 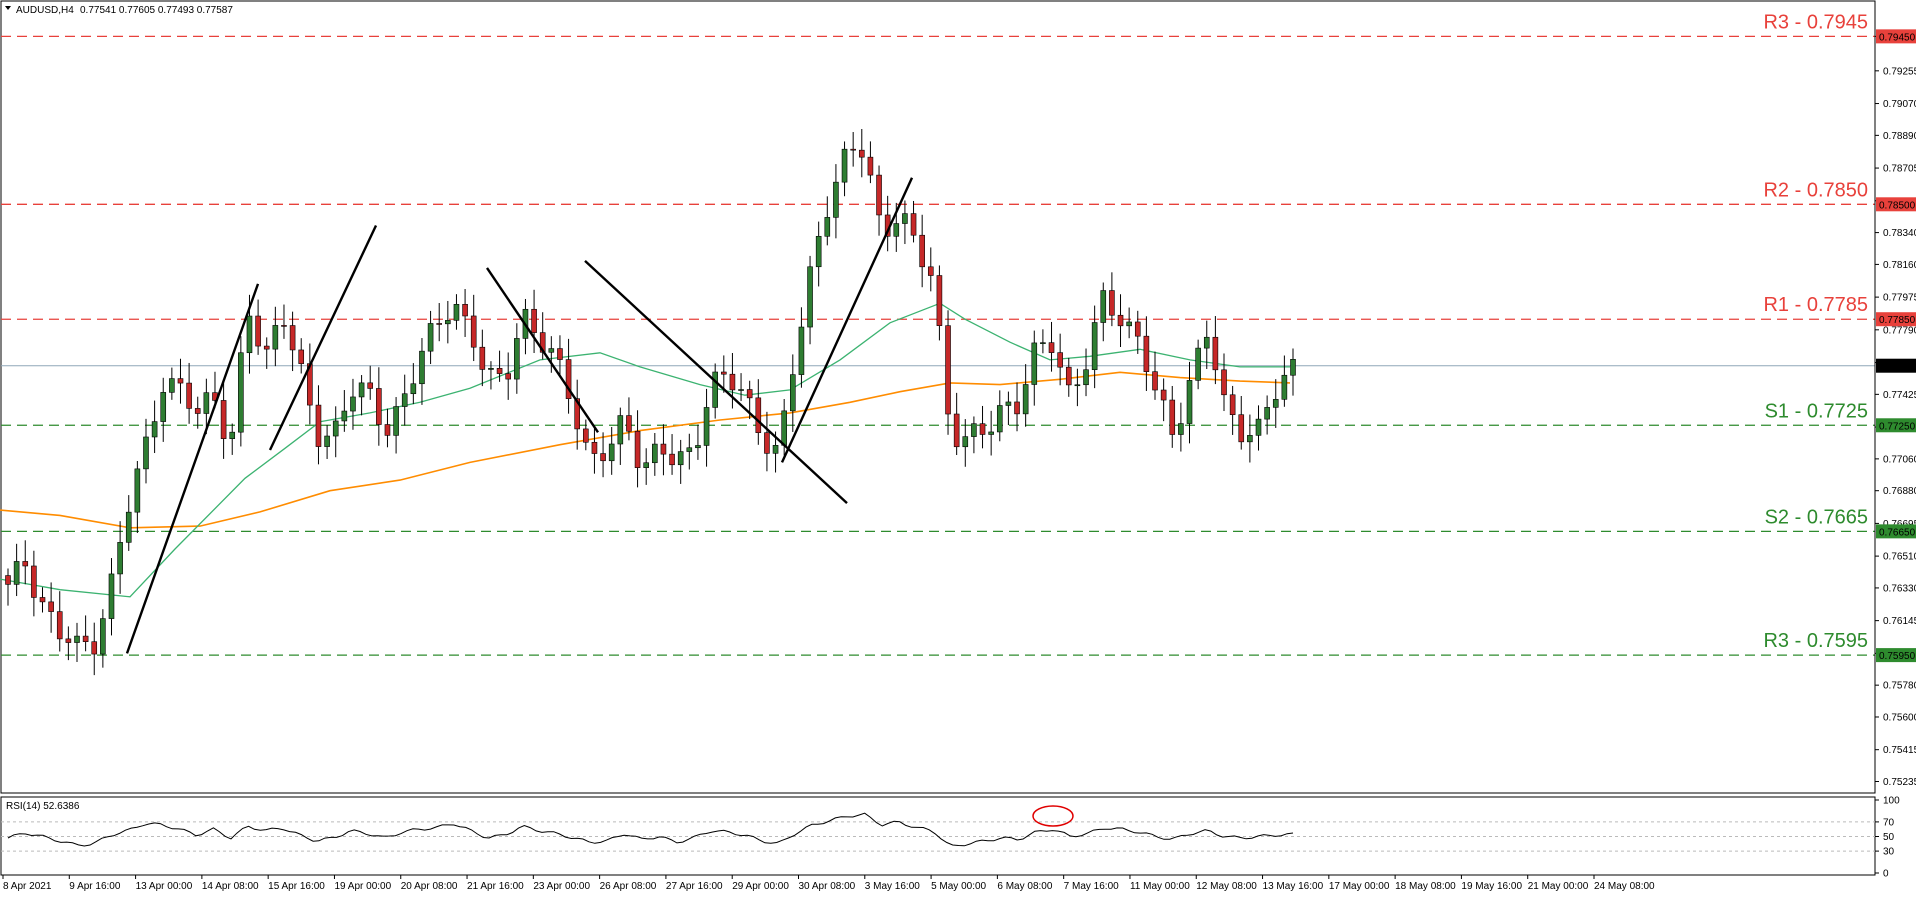 What do you see at coordinates (1293, 886) in the screenshot?
I see `time-tick-label: 13 May 16:00` at bounding box center [1293, 886].